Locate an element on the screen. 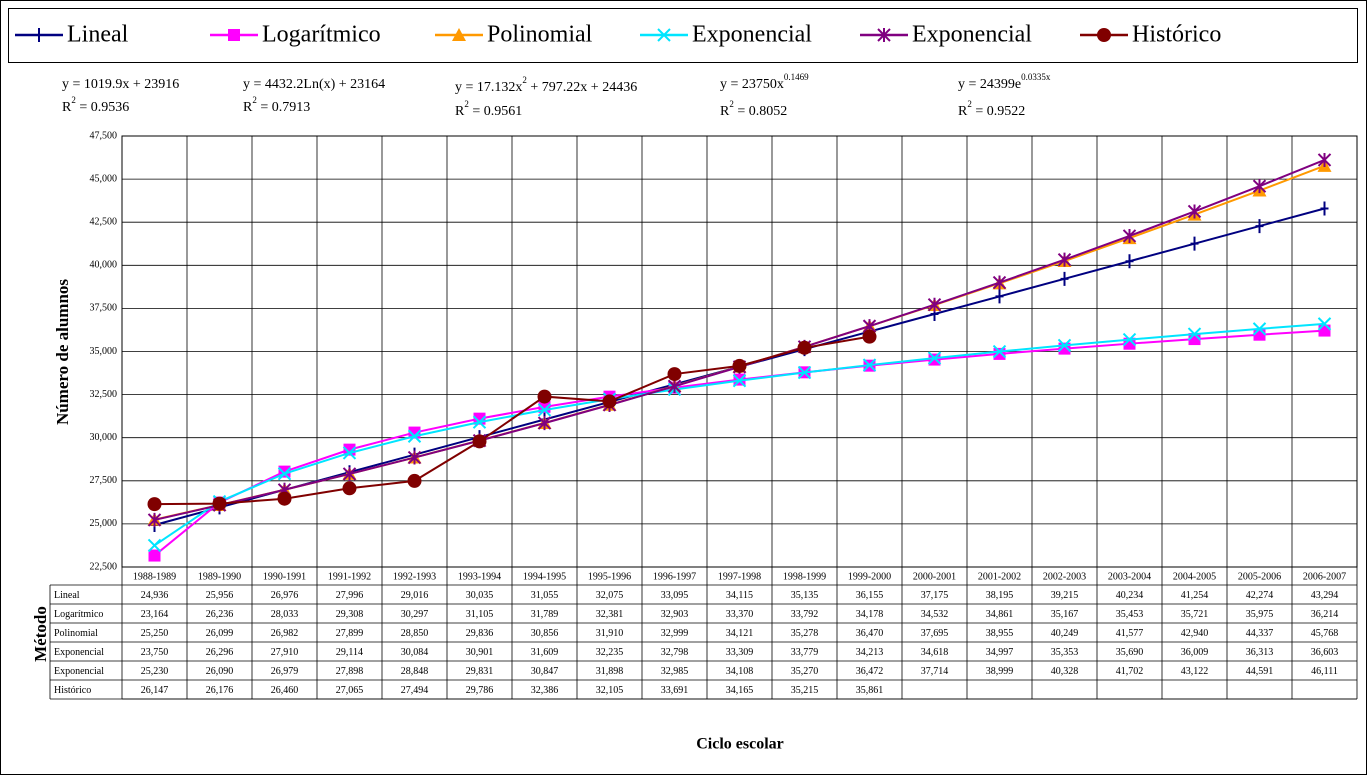  x-tick-label: 1990-1991 is located at coordinates (284, 576).